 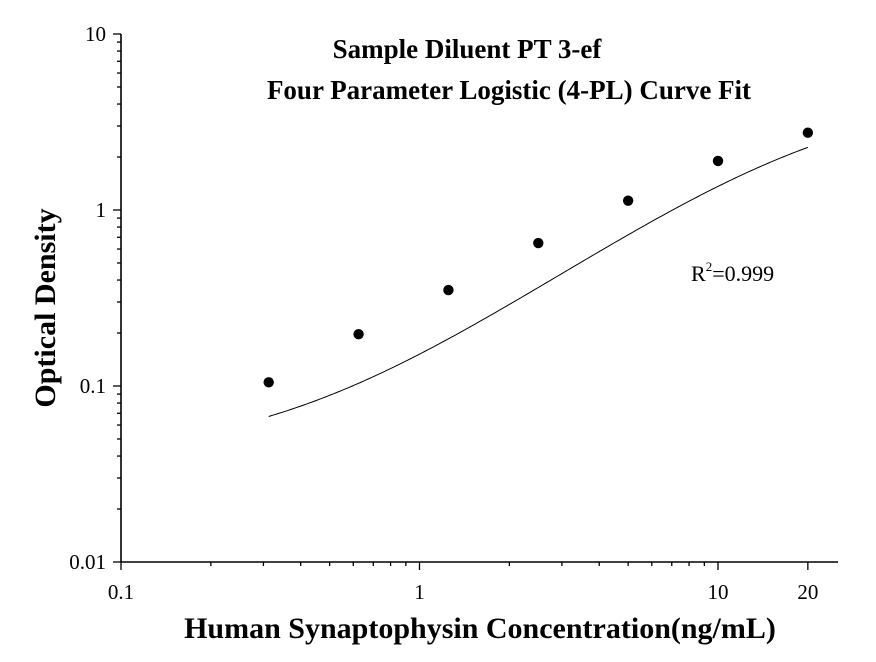 What do you see at coordinates (95, 34) in the screenshot?
I see `y-tick-label: 10` at bounding box center [95, 34].